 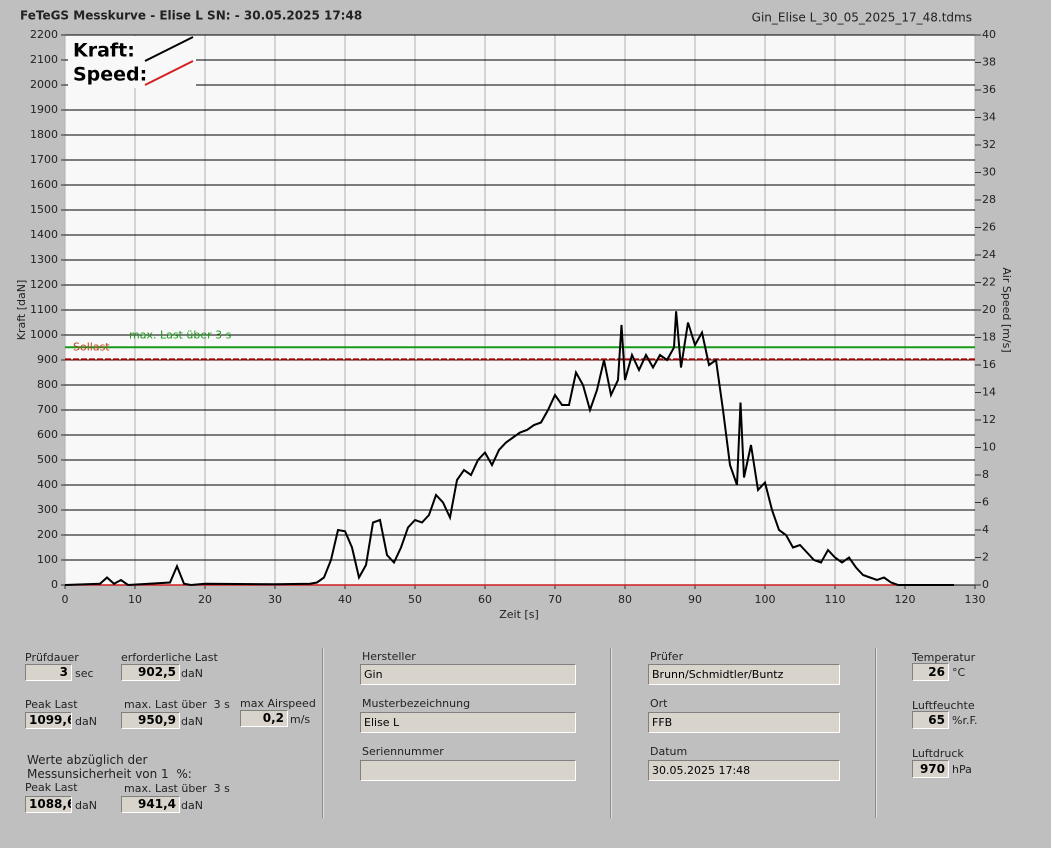 What do you see at coordinates (44, 234) in the screenshot?
I see `y-tick-label: 1400` at bounding box center [44, 234].